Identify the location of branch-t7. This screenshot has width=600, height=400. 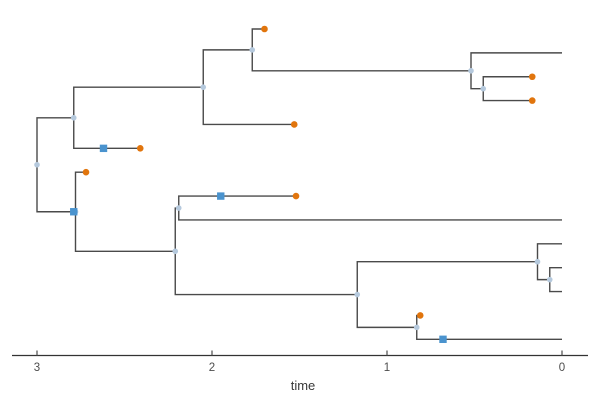
(80, 191).